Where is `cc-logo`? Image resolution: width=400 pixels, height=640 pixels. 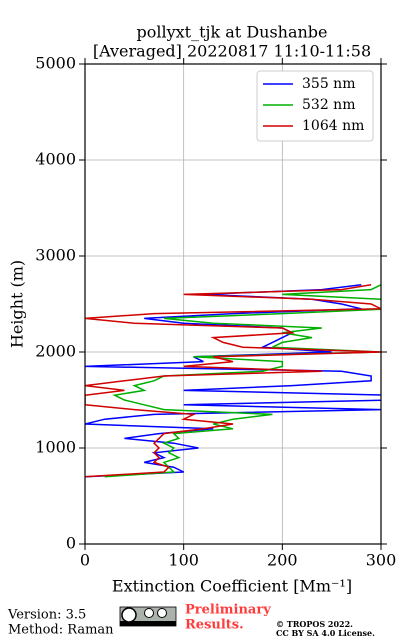 cc-logo is located at coordinates (148, 616).